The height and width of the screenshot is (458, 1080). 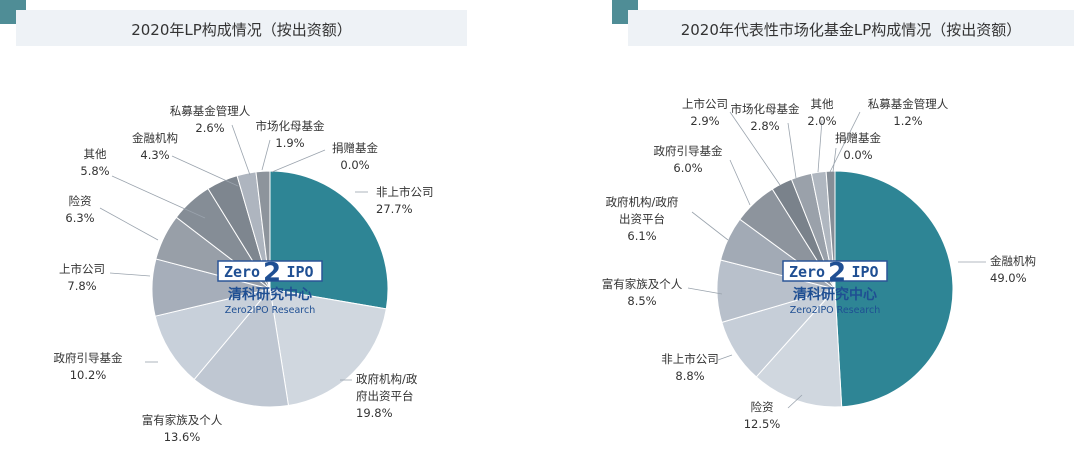 I want to click on slice-value: 12.5%, so click(x=762, y=424).